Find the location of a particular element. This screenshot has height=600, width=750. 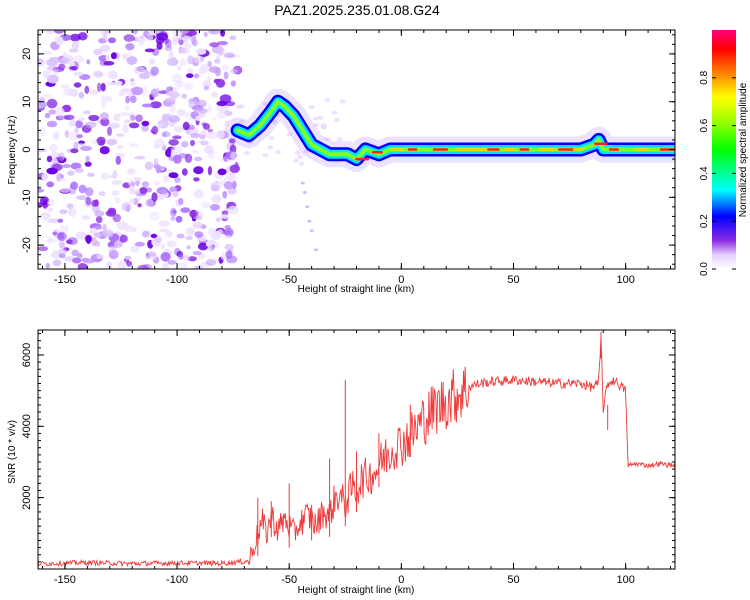

colorbar-tick-label: 0.6 is located at coordinates (704, 125).